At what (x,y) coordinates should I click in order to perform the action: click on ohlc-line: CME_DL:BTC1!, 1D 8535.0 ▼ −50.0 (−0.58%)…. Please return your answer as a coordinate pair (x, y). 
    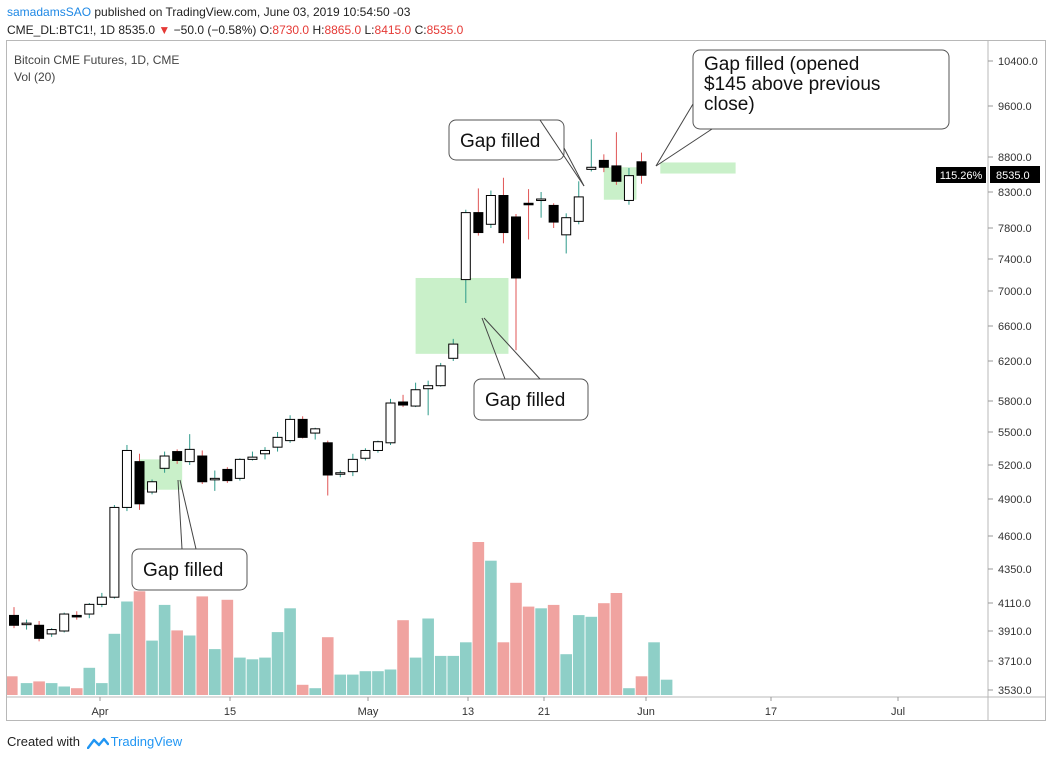
    Looking at the image, I should click on (235, 30).